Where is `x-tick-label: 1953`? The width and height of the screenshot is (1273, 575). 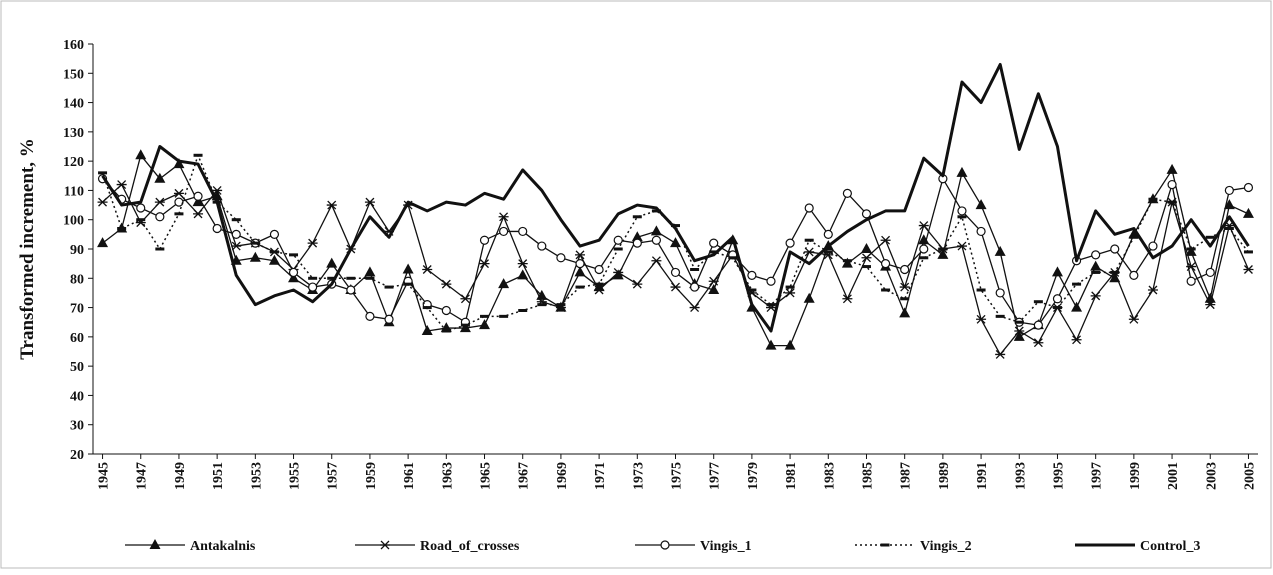 x-tick-label: 1953 is located at coordinates (256, 476).